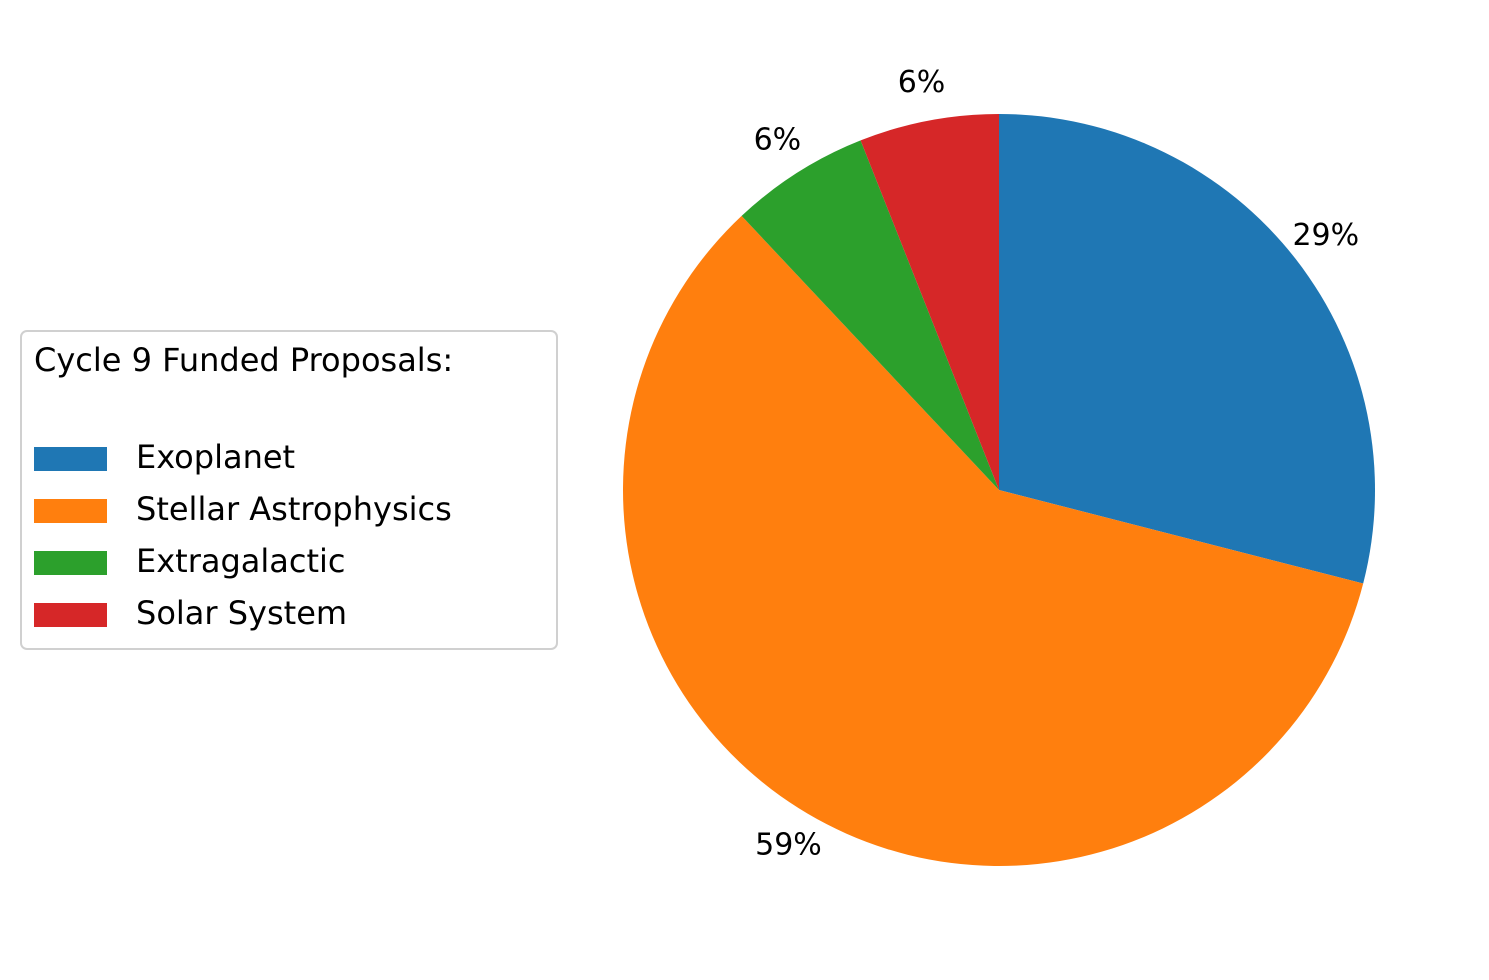 The image size is (1489, 980). Describe the element at coordinates (294, 509) in the screenshot. I see `legend-label: Stellar Astrophysics` at that location.